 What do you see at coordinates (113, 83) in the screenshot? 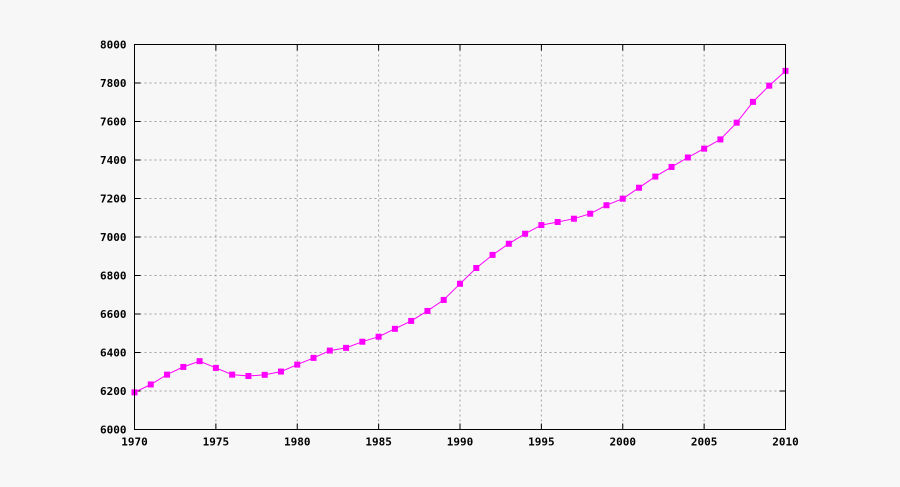
I see `y-tick-label: 7800` at bounding box center [113, 83].